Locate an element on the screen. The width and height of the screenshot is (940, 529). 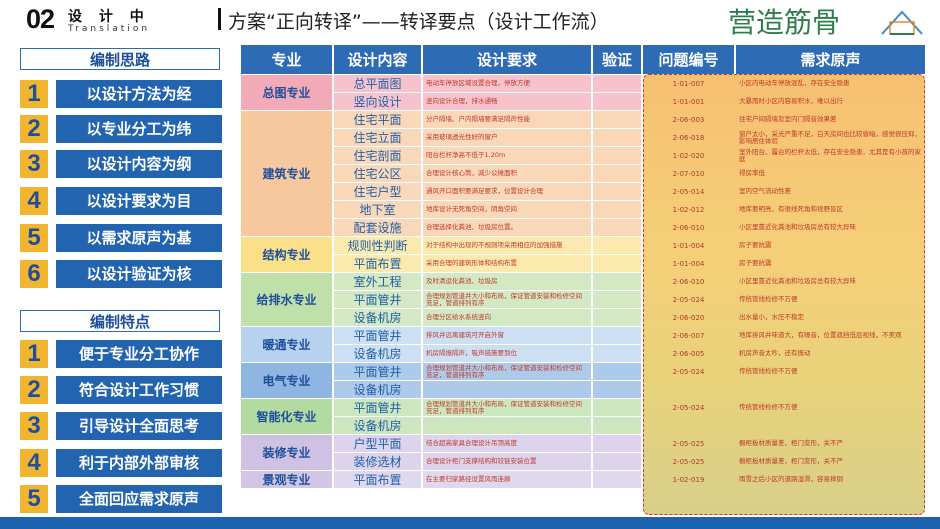
issue-code is located at coordinates (688, 425).